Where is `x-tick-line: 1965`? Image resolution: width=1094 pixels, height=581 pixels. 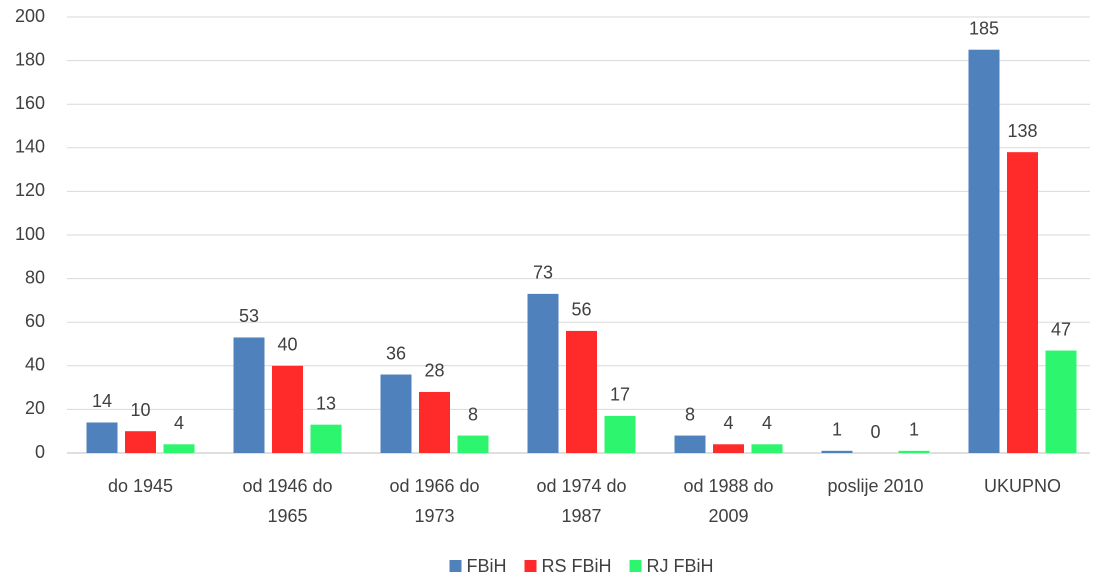
x-tick-line: 1965 is located at coordinates (287, 516).